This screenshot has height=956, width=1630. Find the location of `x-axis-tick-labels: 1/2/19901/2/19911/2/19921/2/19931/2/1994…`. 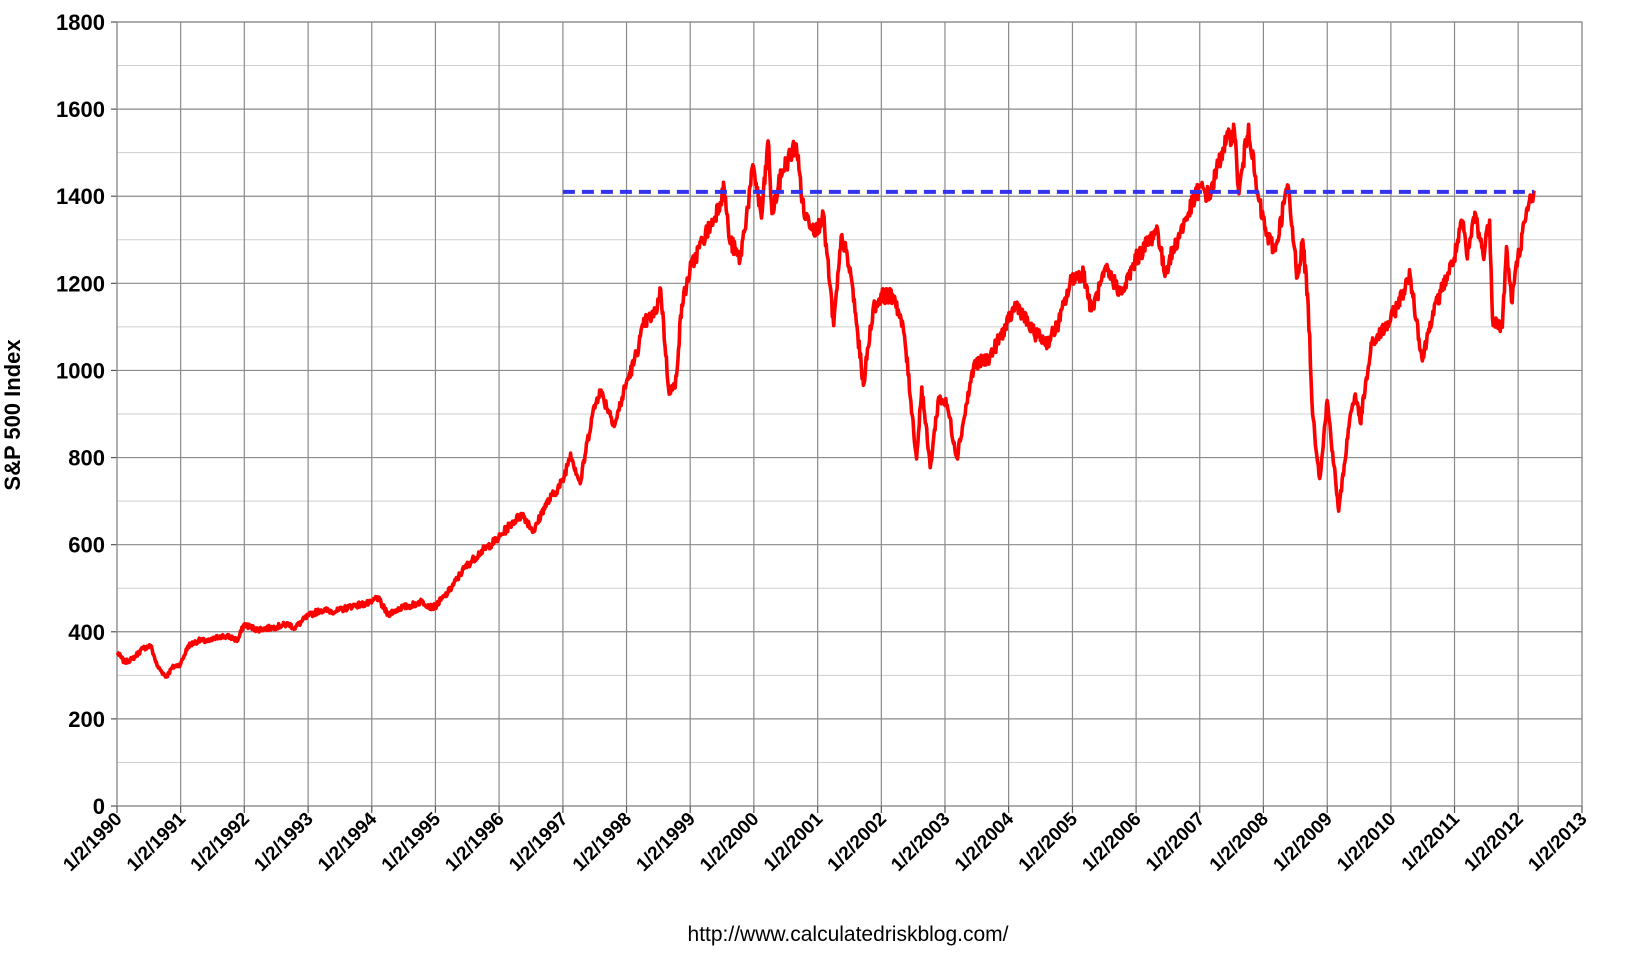

x-axis-tick-labels: 1/2/19901/2/19911/2/19921/2/19931/2/1994… is located at coordinates (825, 841).